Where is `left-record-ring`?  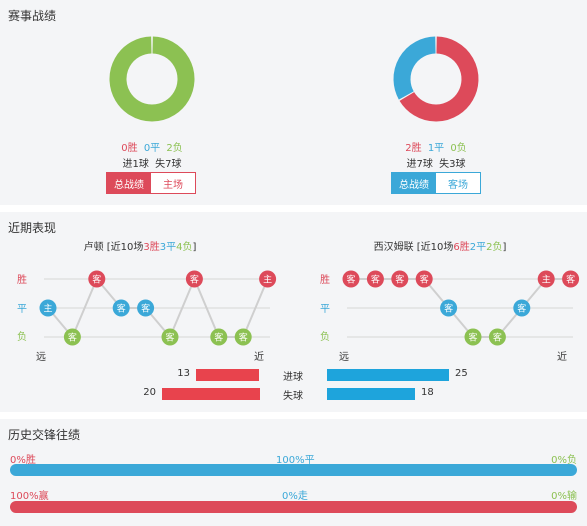 left-record-ring is located at coordinates (152, 79).